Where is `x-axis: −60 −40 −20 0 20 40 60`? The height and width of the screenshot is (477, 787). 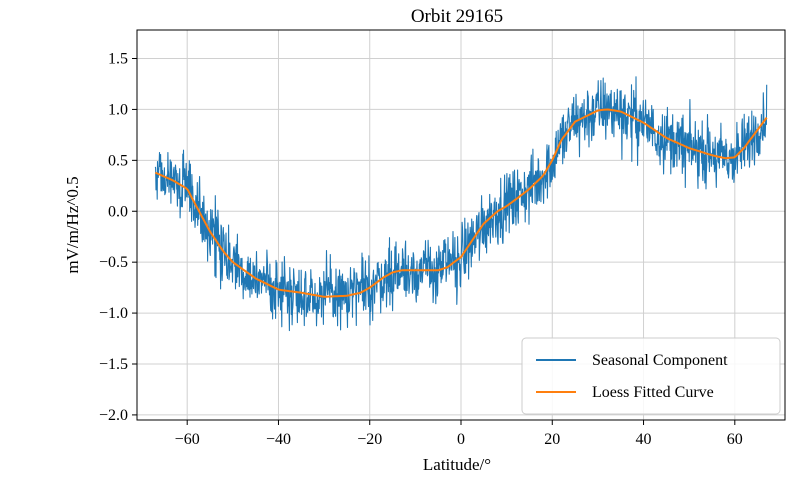
x-axis: −60 −40 −20 0 20 40 60 is located at coordinates (459, 434).